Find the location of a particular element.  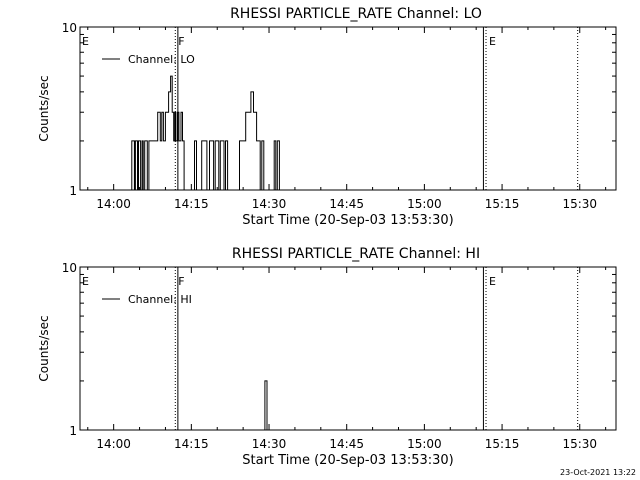

chart-title: RHESSI PARTICLE_RATE Channel: LO is located at coordinates (356, 14).